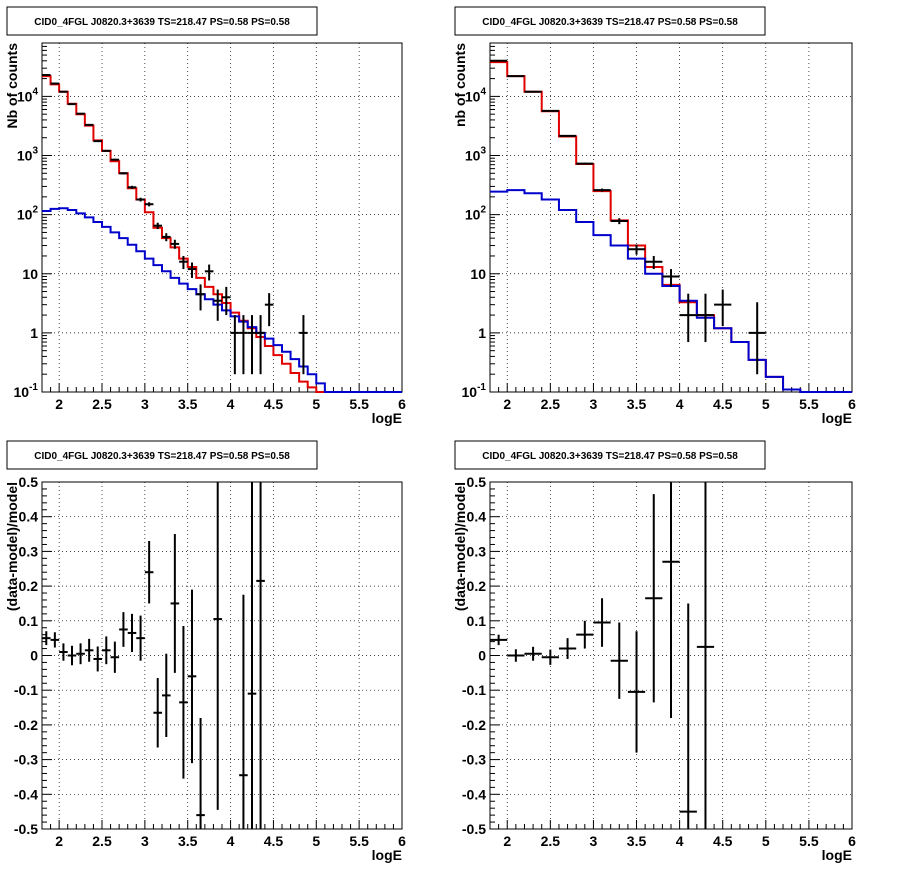 The width and height of the screenshot is (898, 875). I want to click on step-line, so click(222, 300).